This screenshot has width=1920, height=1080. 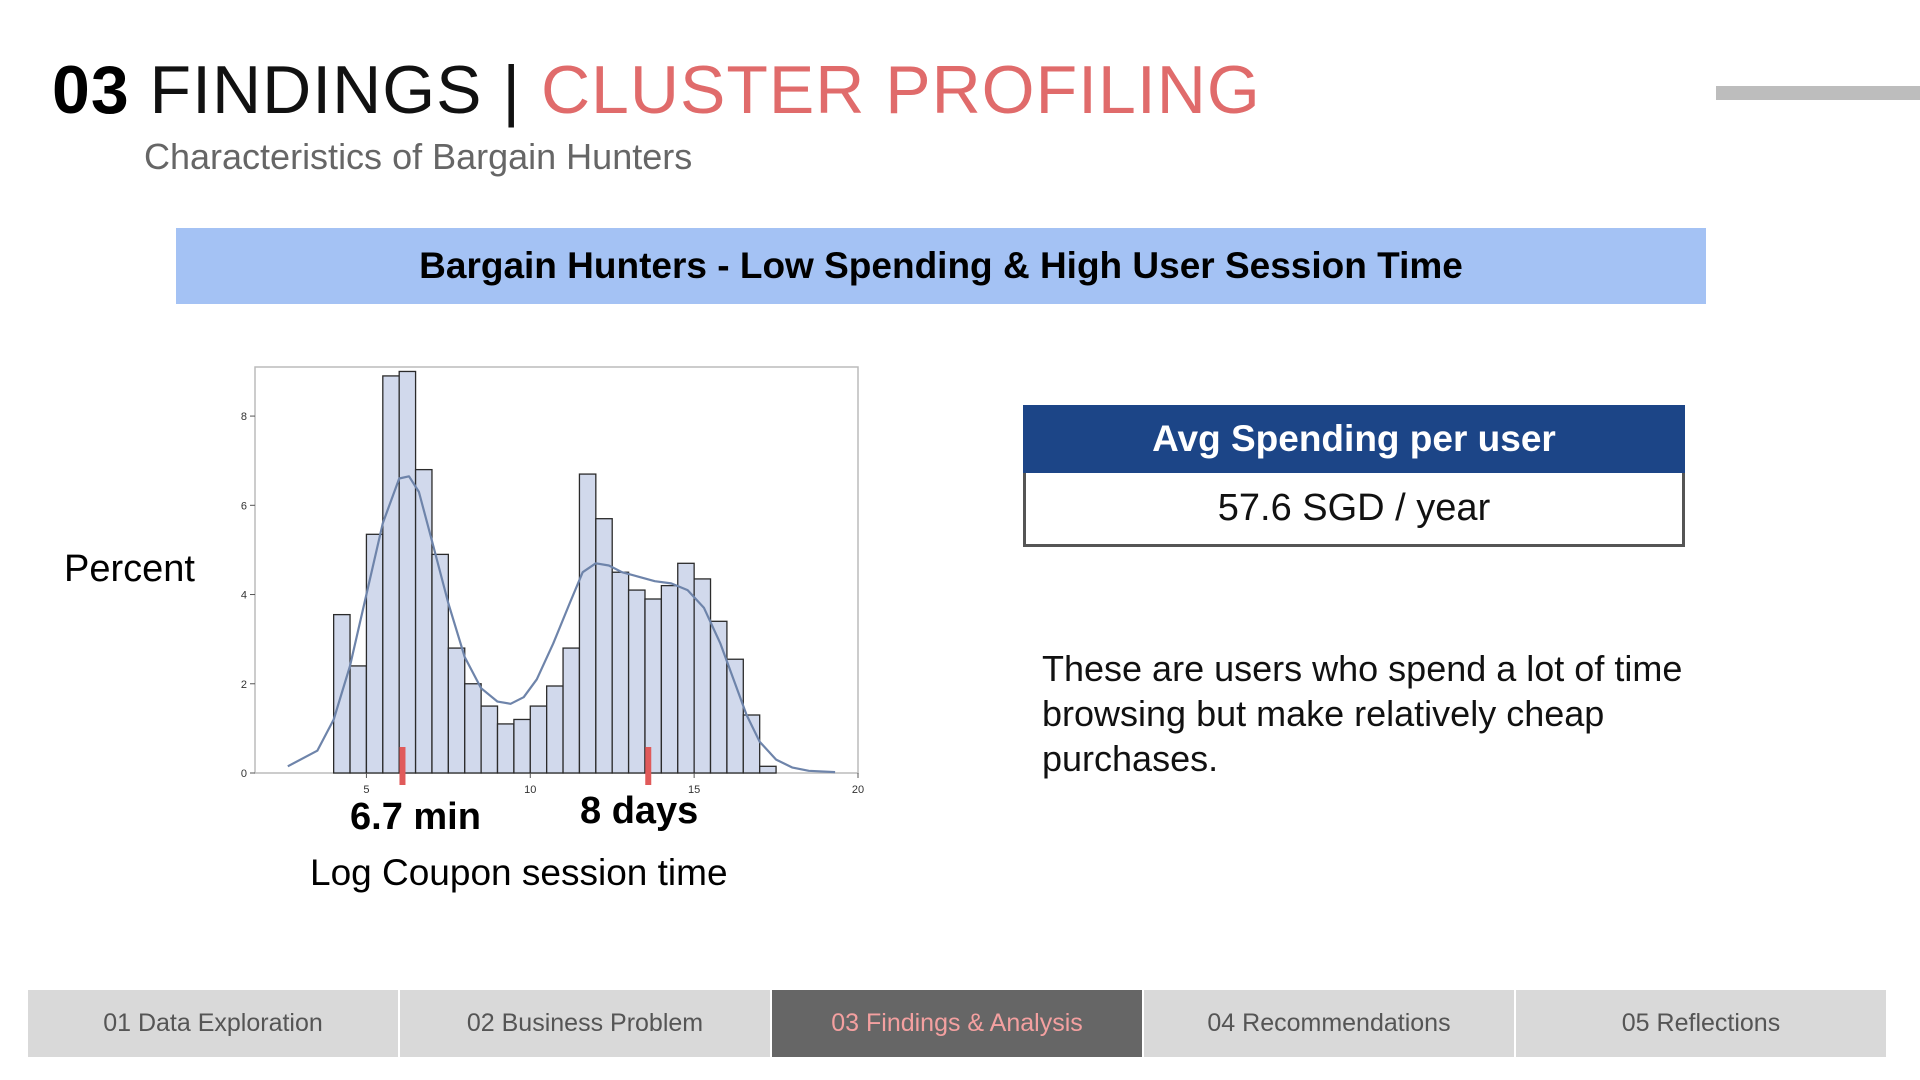 I want to click on page-title: 03 FINDINGS | CLUSTER PROFILING, so click(x=656, y=90).